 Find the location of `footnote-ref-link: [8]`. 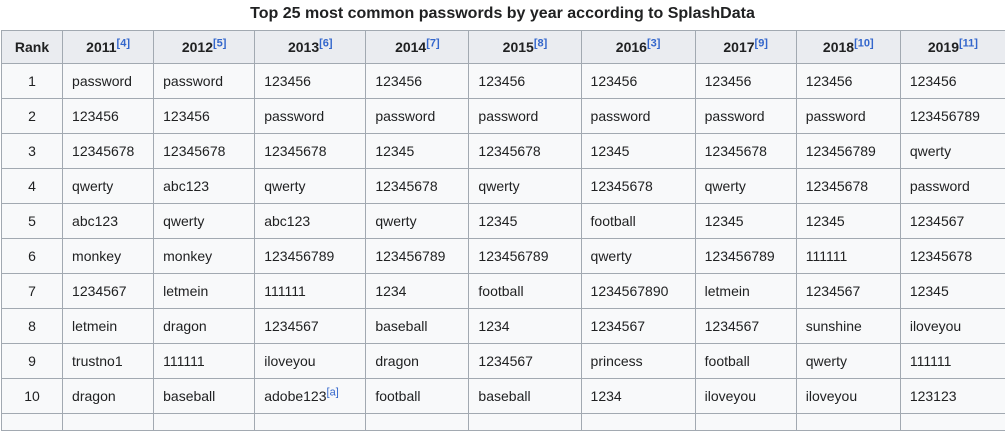

footnote-ref-link: [8] is located at coordinates (540, 43).